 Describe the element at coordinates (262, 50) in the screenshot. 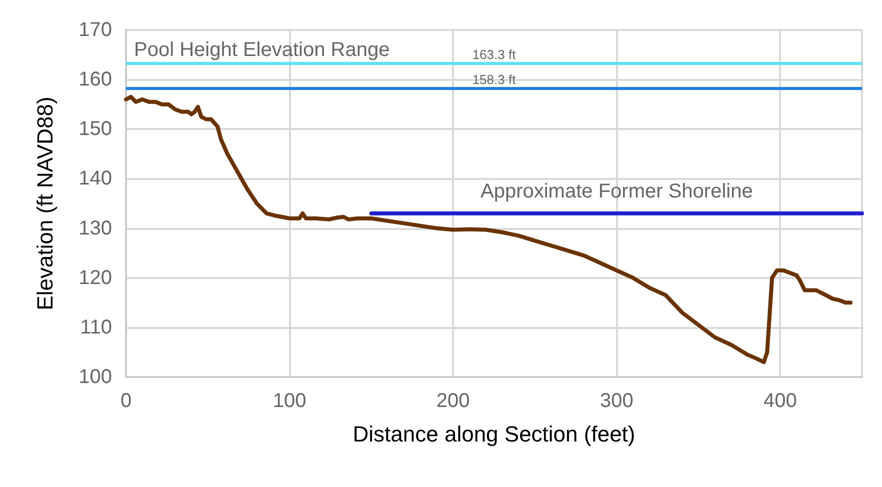

I see `annotation: Pool Height Elevation Range` at that location.